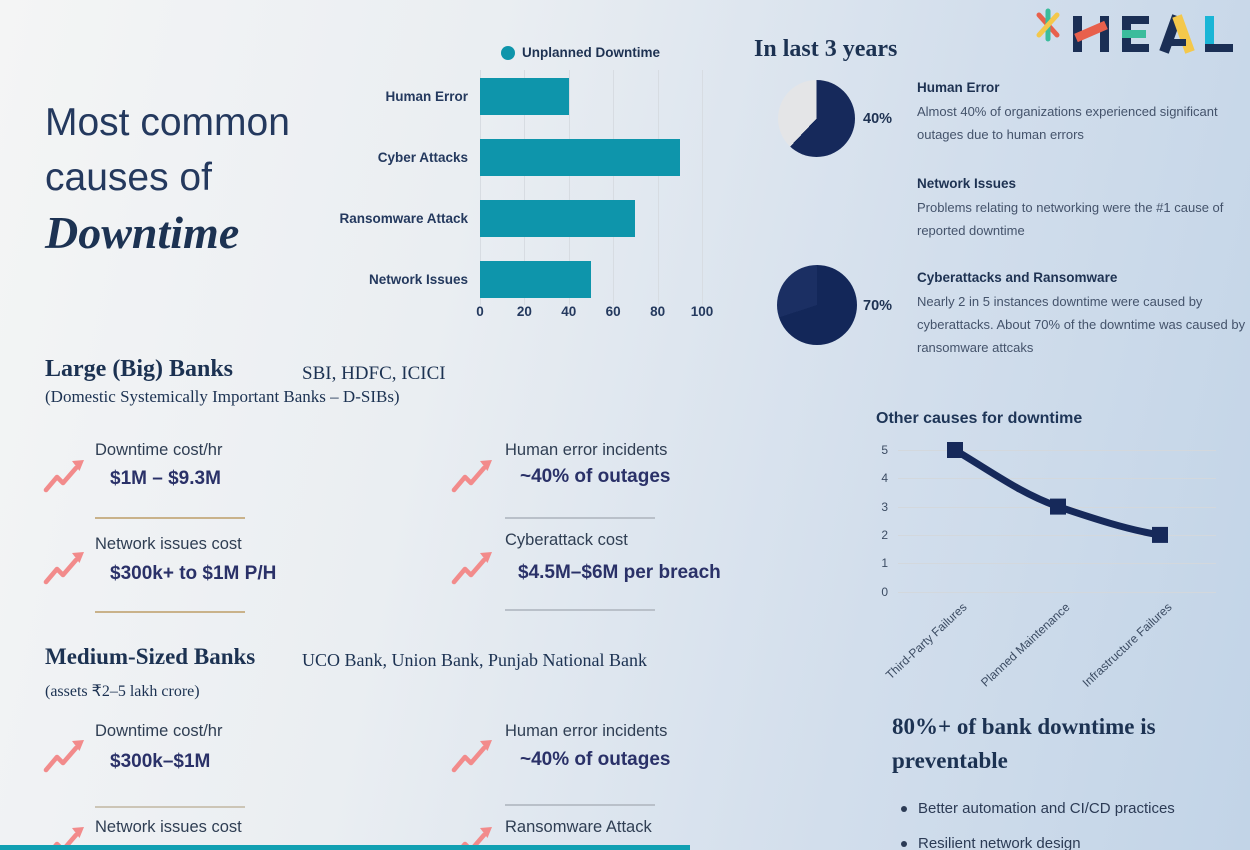 The image size is (1250, 850). What do you see at coordinates (193, 573) in the screenshot?
I see `stat-value: $300k+ to $1M P/H` at bounding box center [193, 573].